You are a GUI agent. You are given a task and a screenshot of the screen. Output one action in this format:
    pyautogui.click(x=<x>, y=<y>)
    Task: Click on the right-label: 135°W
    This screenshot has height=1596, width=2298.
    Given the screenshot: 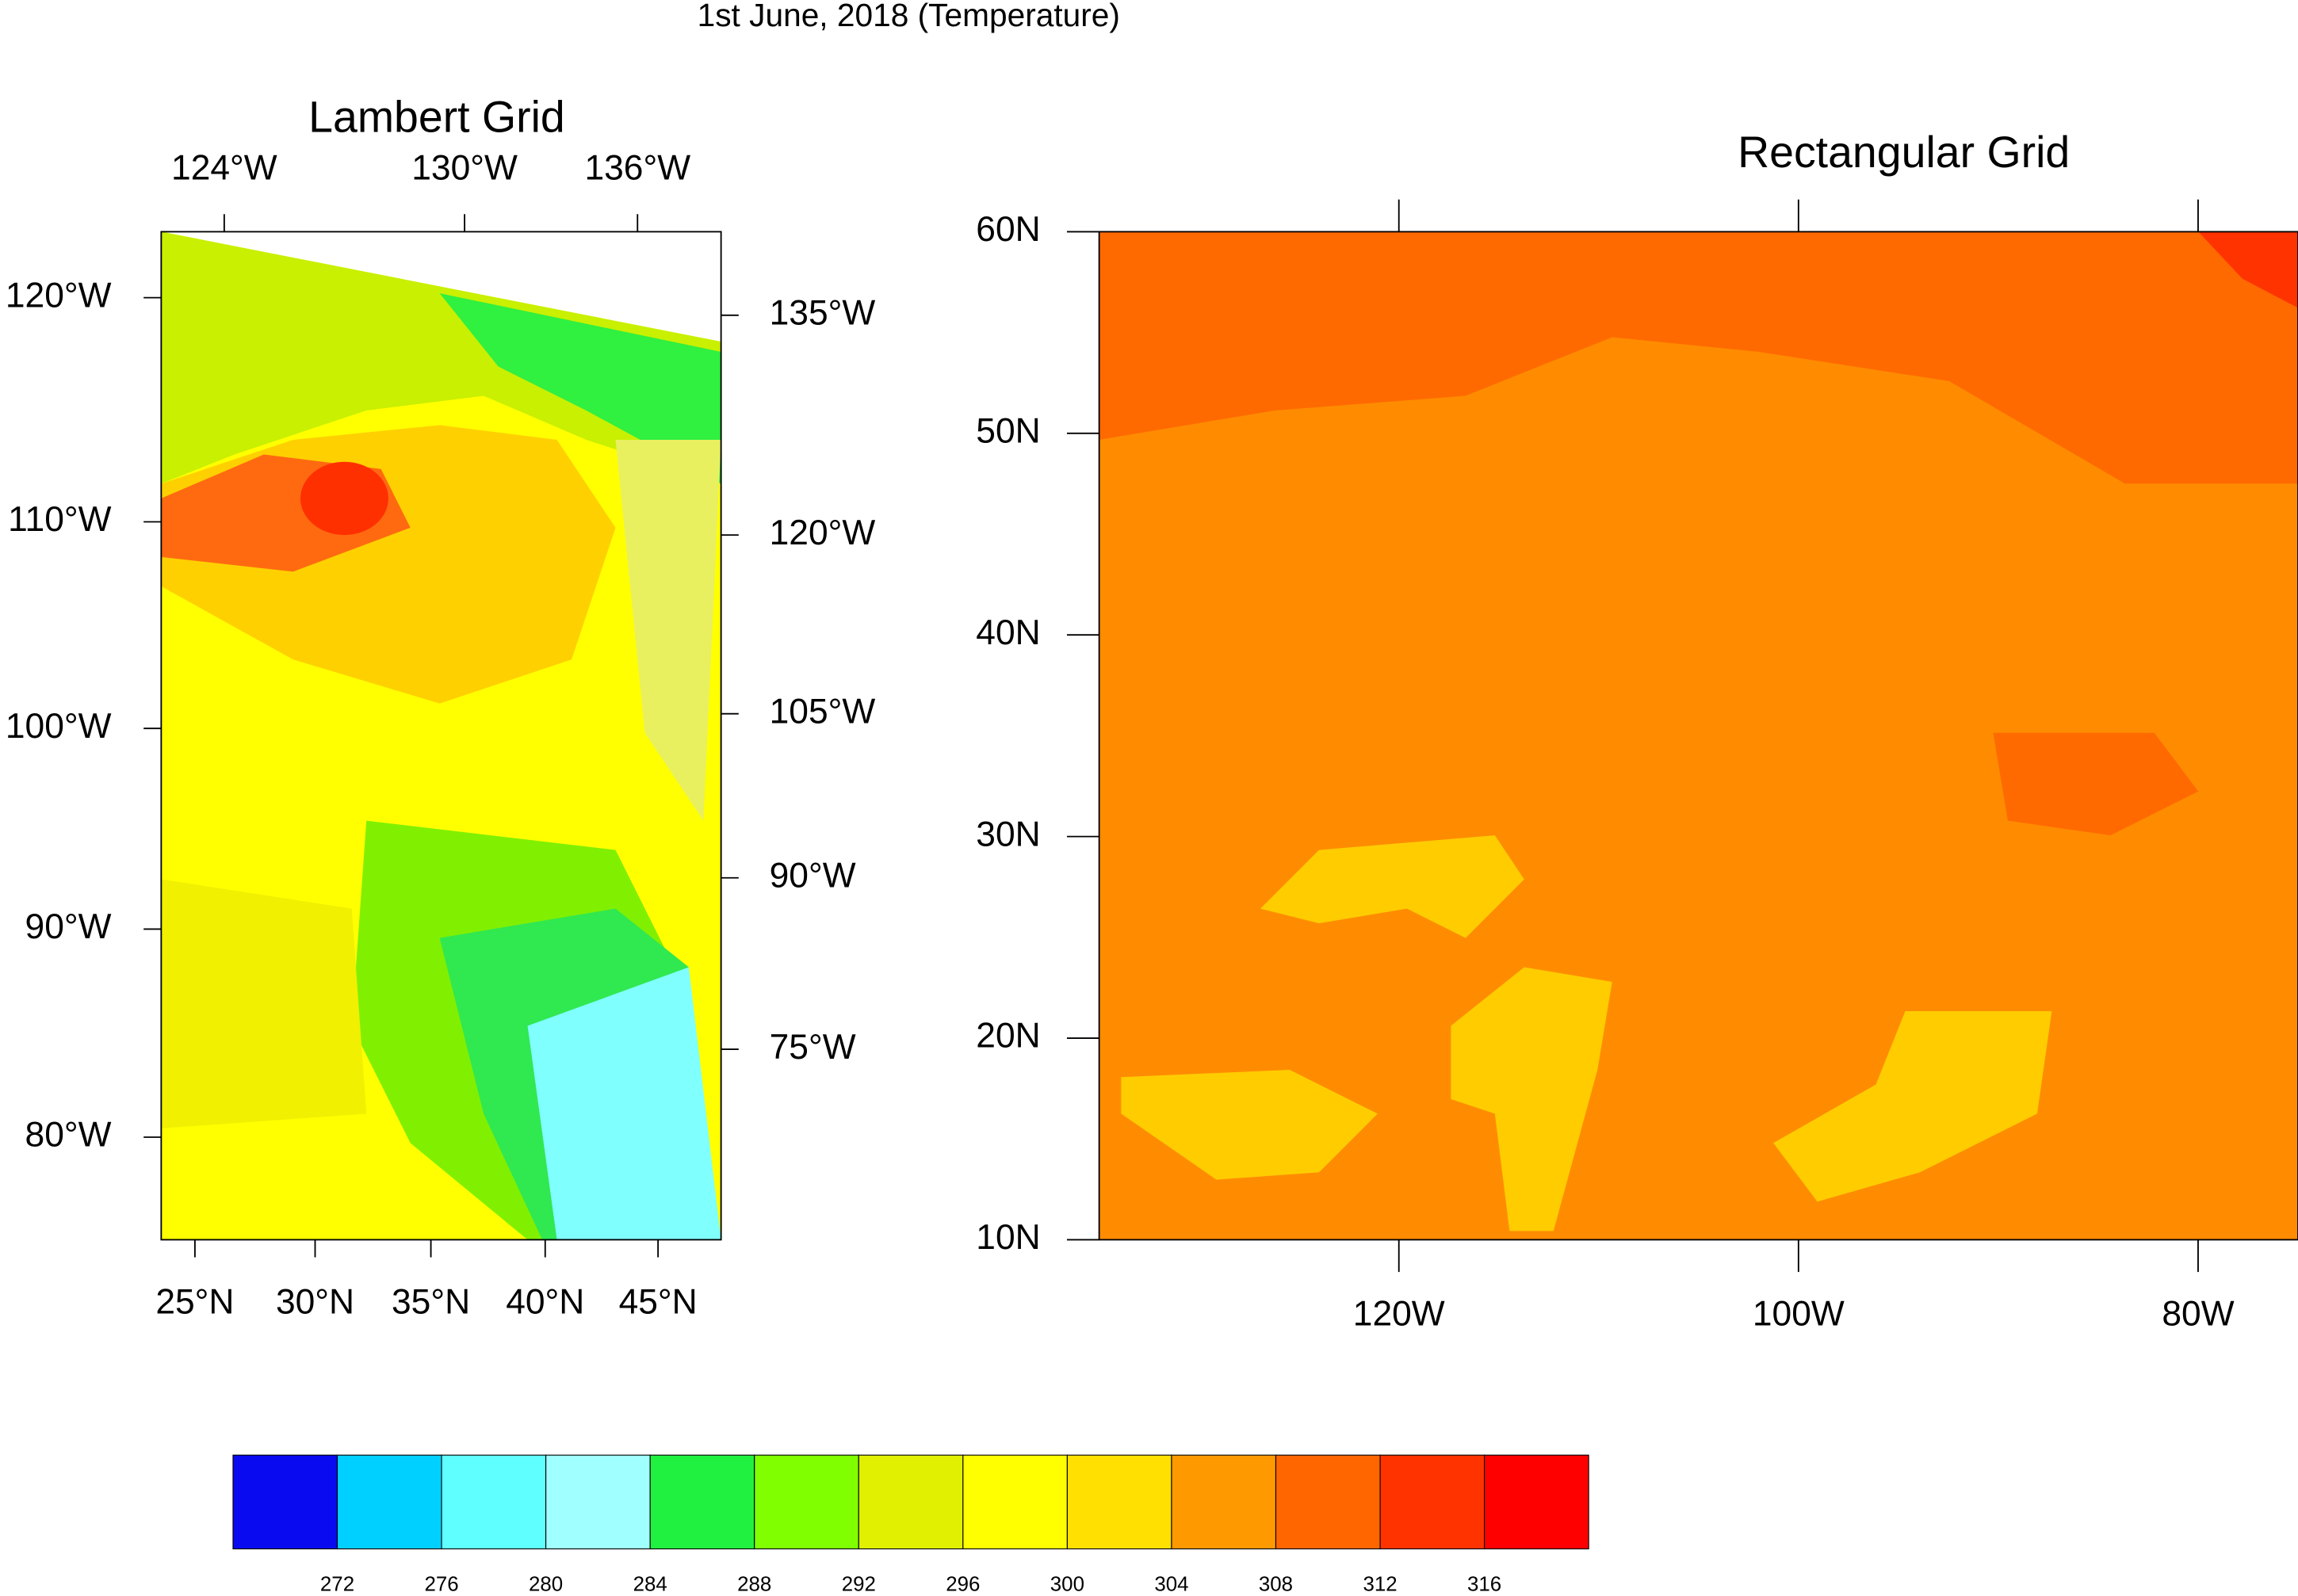 What is the action you would take?
    pyautogui.click(x=823, y=313)
    